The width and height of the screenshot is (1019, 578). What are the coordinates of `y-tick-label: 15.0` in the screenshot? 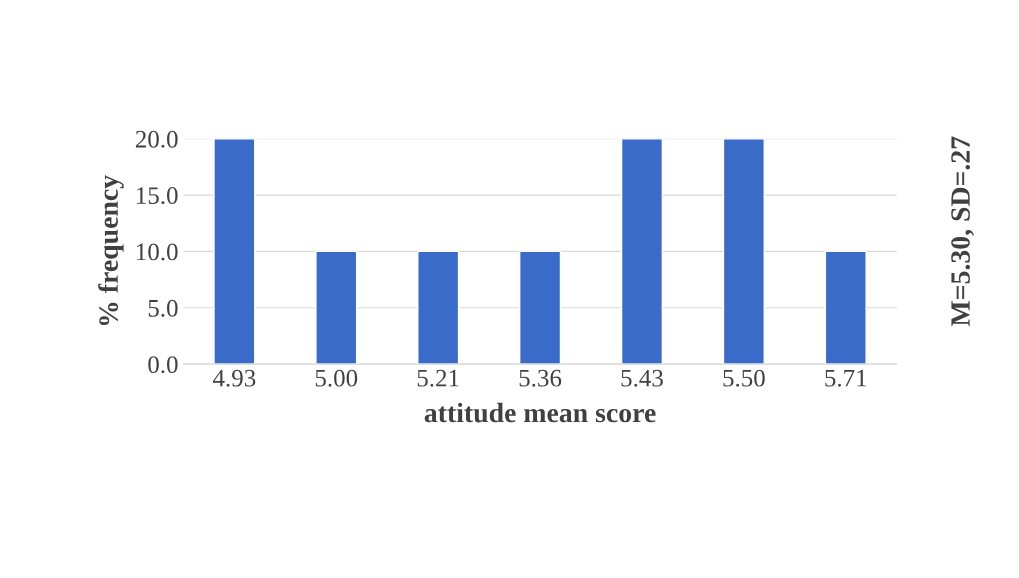 It's located at (157, 196).